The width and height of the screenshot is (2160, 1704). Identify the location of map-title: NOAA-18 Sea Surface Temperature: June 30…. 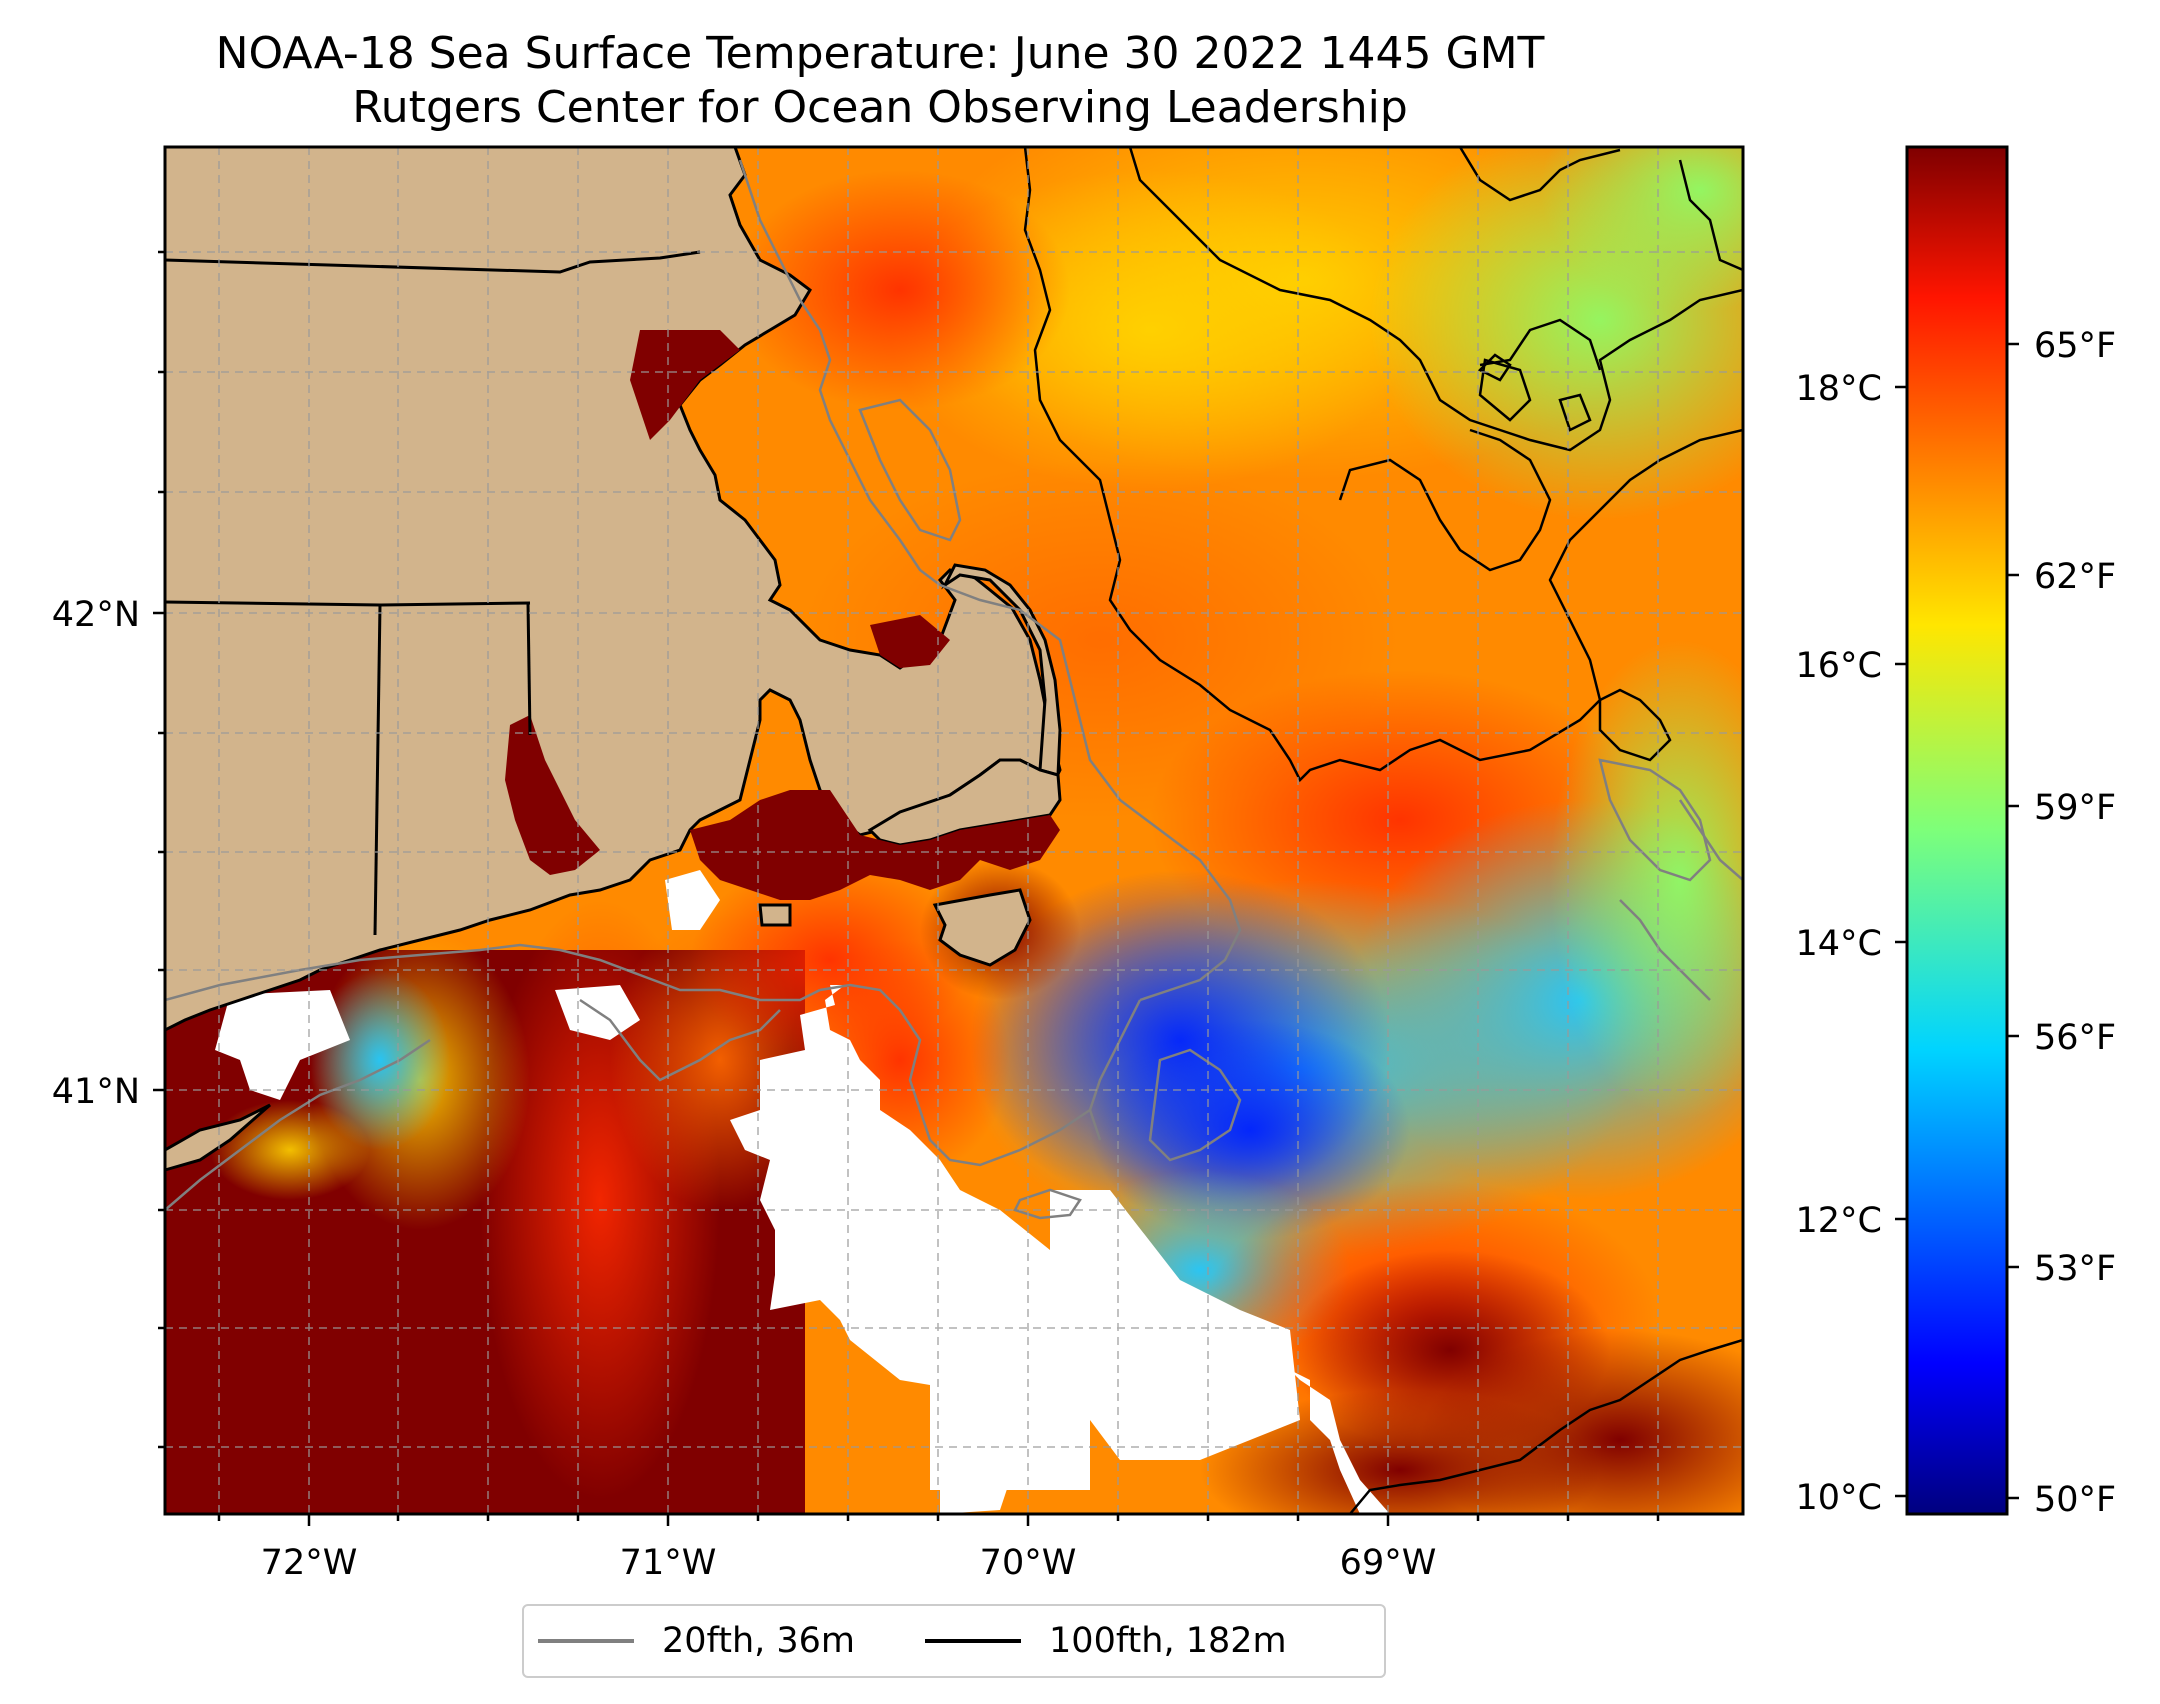
(880, 53).